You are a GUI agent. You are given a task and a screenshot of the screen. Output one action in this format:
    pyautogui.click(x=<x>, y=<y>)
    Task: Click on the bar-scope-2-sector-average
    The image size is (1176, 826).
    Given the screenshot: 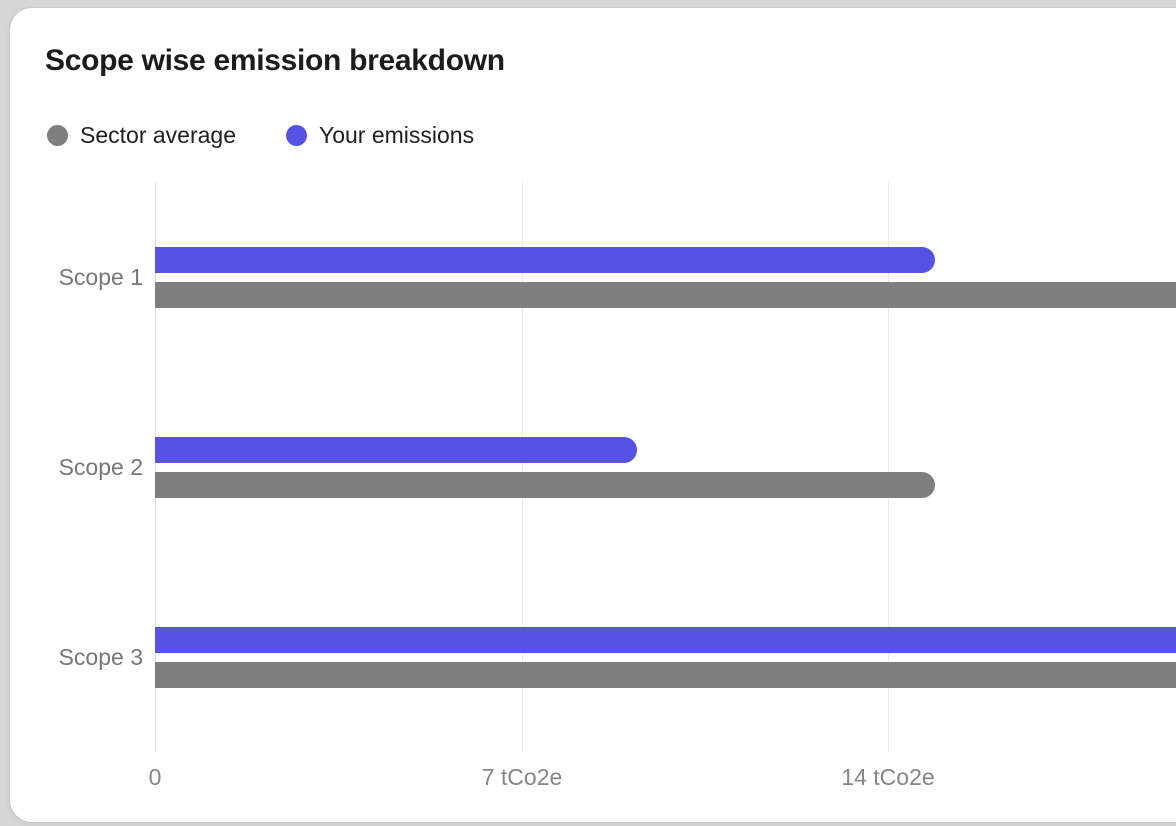 What is the action you would take?
    pyautogui.click(x=545, y=485)
    